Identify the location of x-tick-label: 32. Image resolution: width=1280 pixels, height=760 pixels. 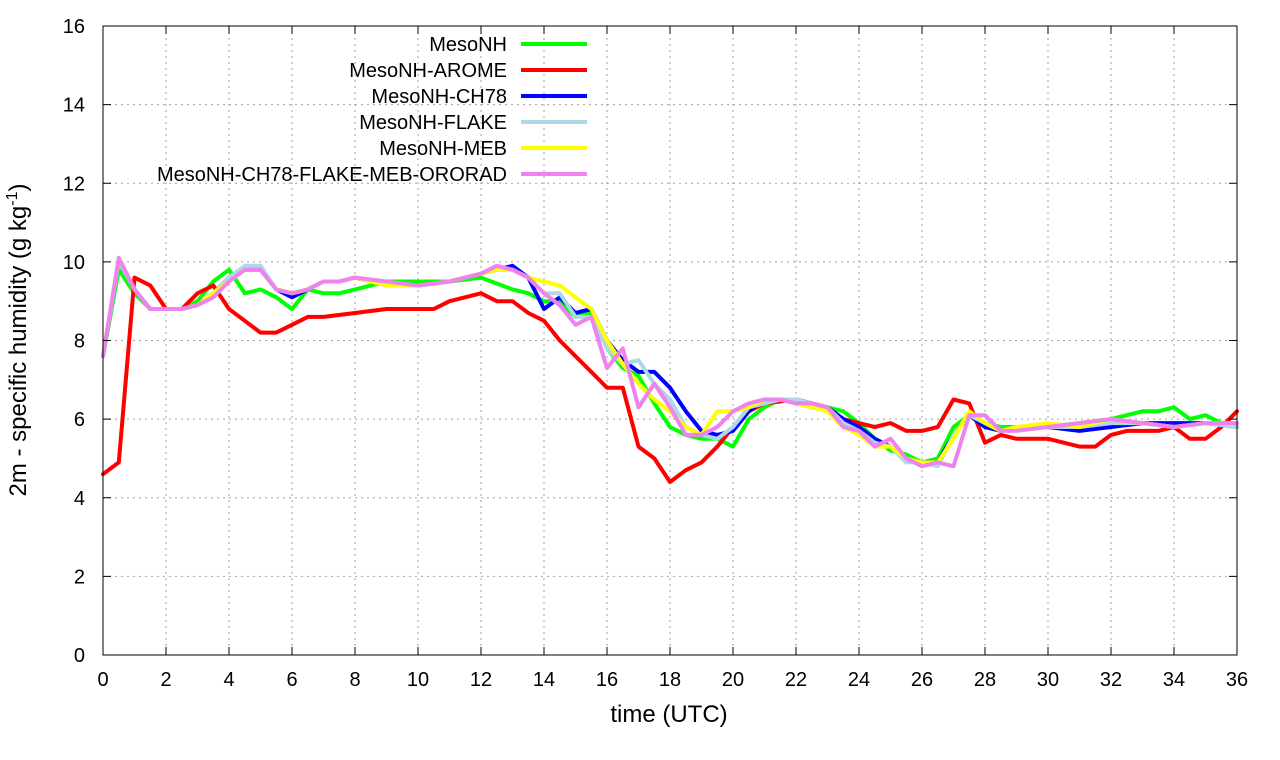
(1111, 680).